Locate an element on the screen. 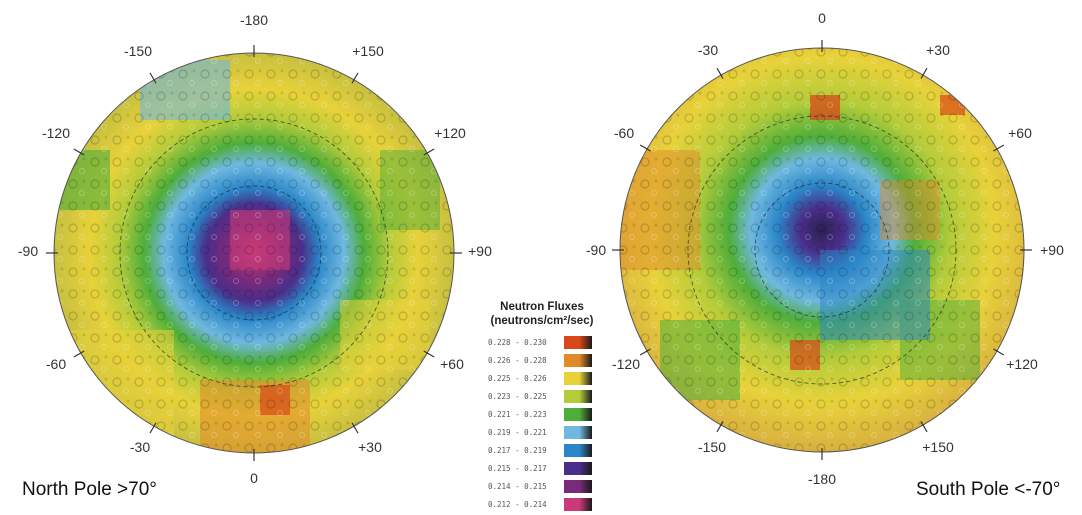  legend-range-label: 0.225 - 0.226 is located at coordinates (517, 378).